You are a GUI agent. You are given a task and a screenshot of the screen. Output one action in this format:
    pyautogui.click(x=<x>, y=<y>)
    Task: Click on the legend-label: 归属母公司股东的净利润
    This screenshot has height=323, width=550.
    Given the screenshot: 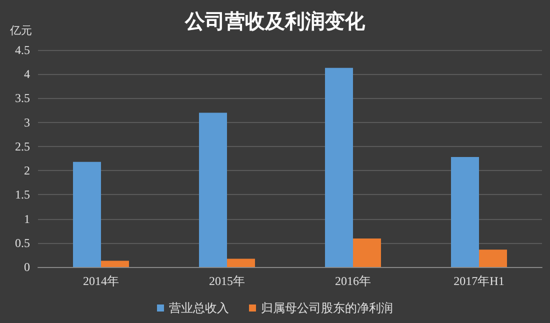 What is the action you would take?
    pyautogui.click(x=327, y=308)
    